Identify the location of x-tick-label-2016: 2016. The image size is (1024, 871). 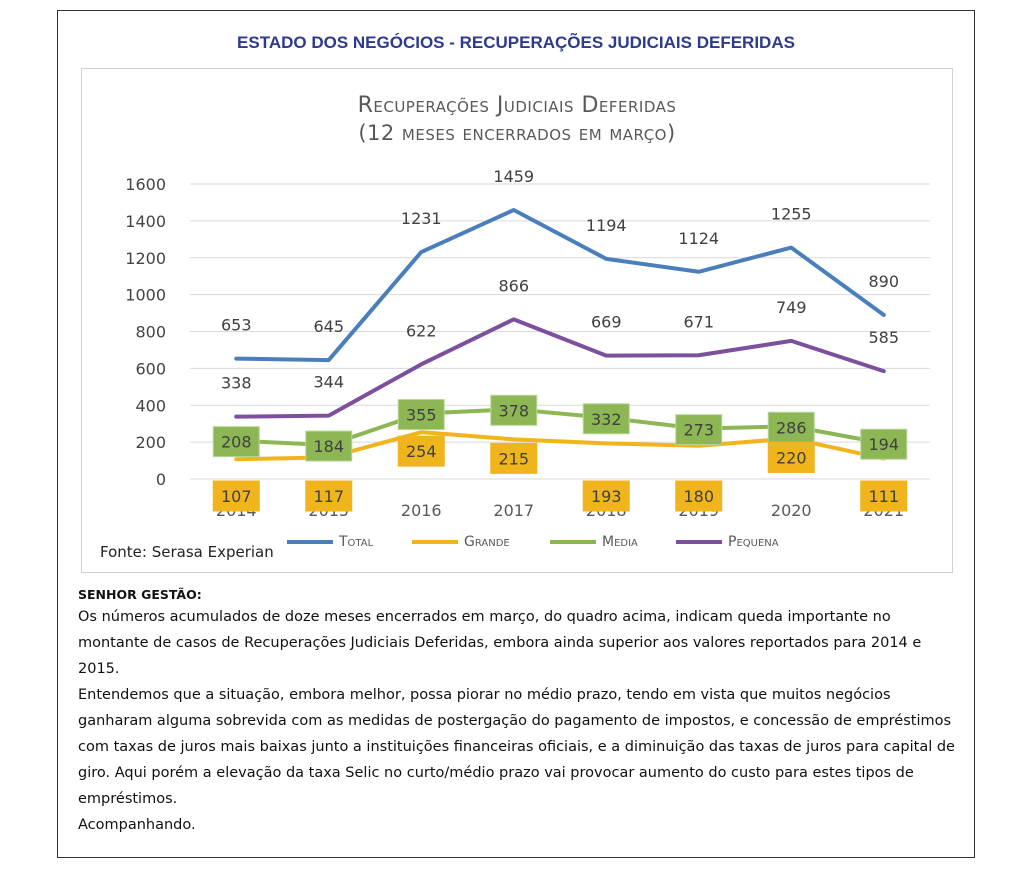
(421, 510).